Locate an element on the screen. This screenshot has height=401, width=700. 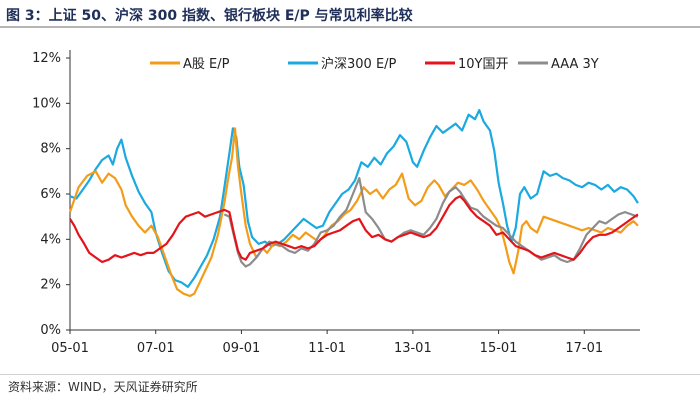
x-tick-label: 05-01 is located at coordinates (70, 348).